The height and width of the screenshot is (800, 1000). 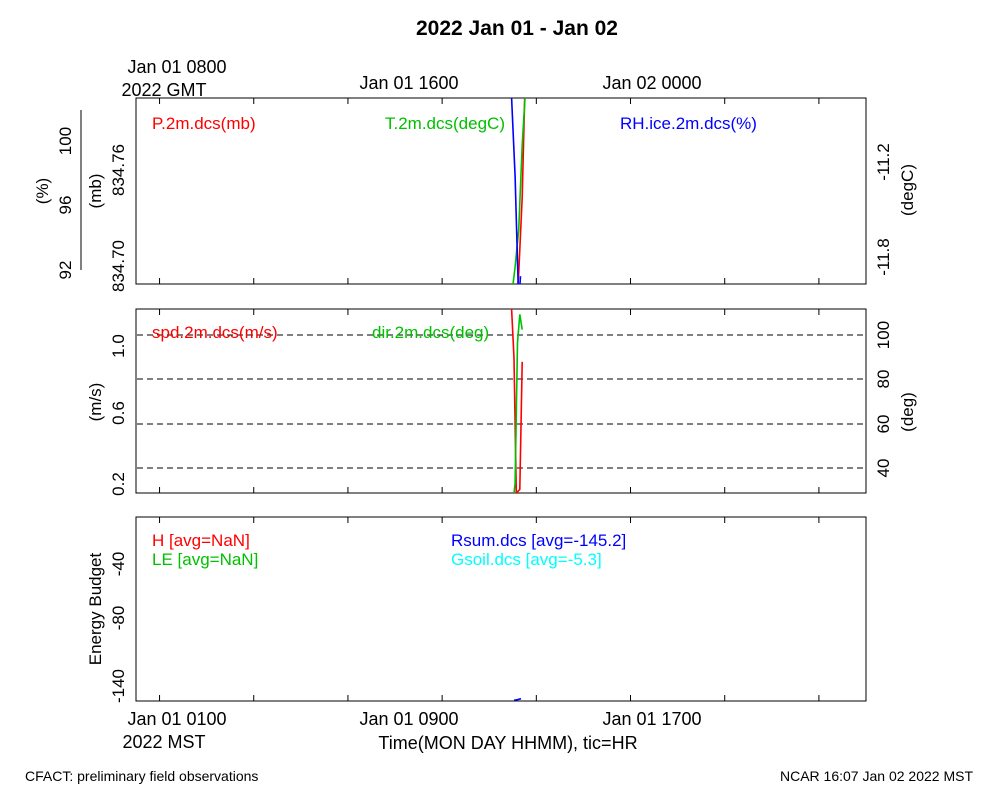 I want to click on top-axis-first-label-line1: Jan 01 0800, so click(x=176, y=67).